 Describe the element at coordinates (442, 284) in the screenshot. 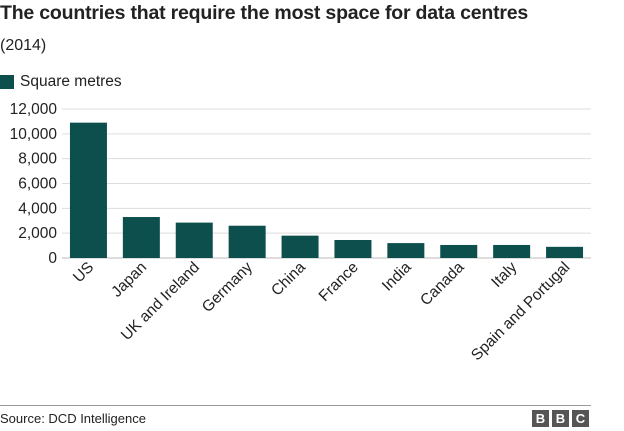

I see `x-tick-label: Canada` at that location.